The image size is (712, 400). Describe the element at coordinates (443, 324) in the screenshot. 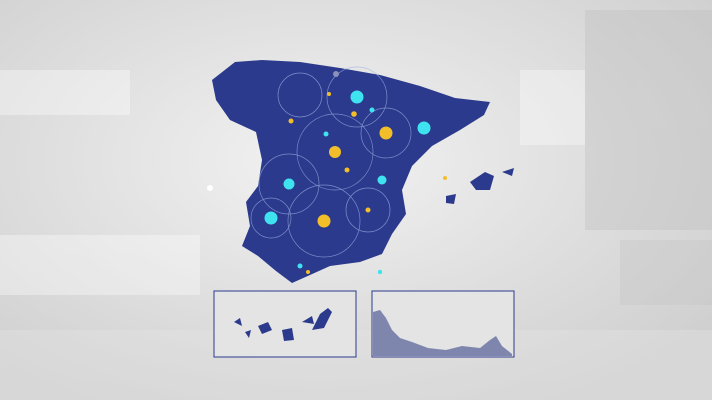

I see `inset-north-africa` at that location.